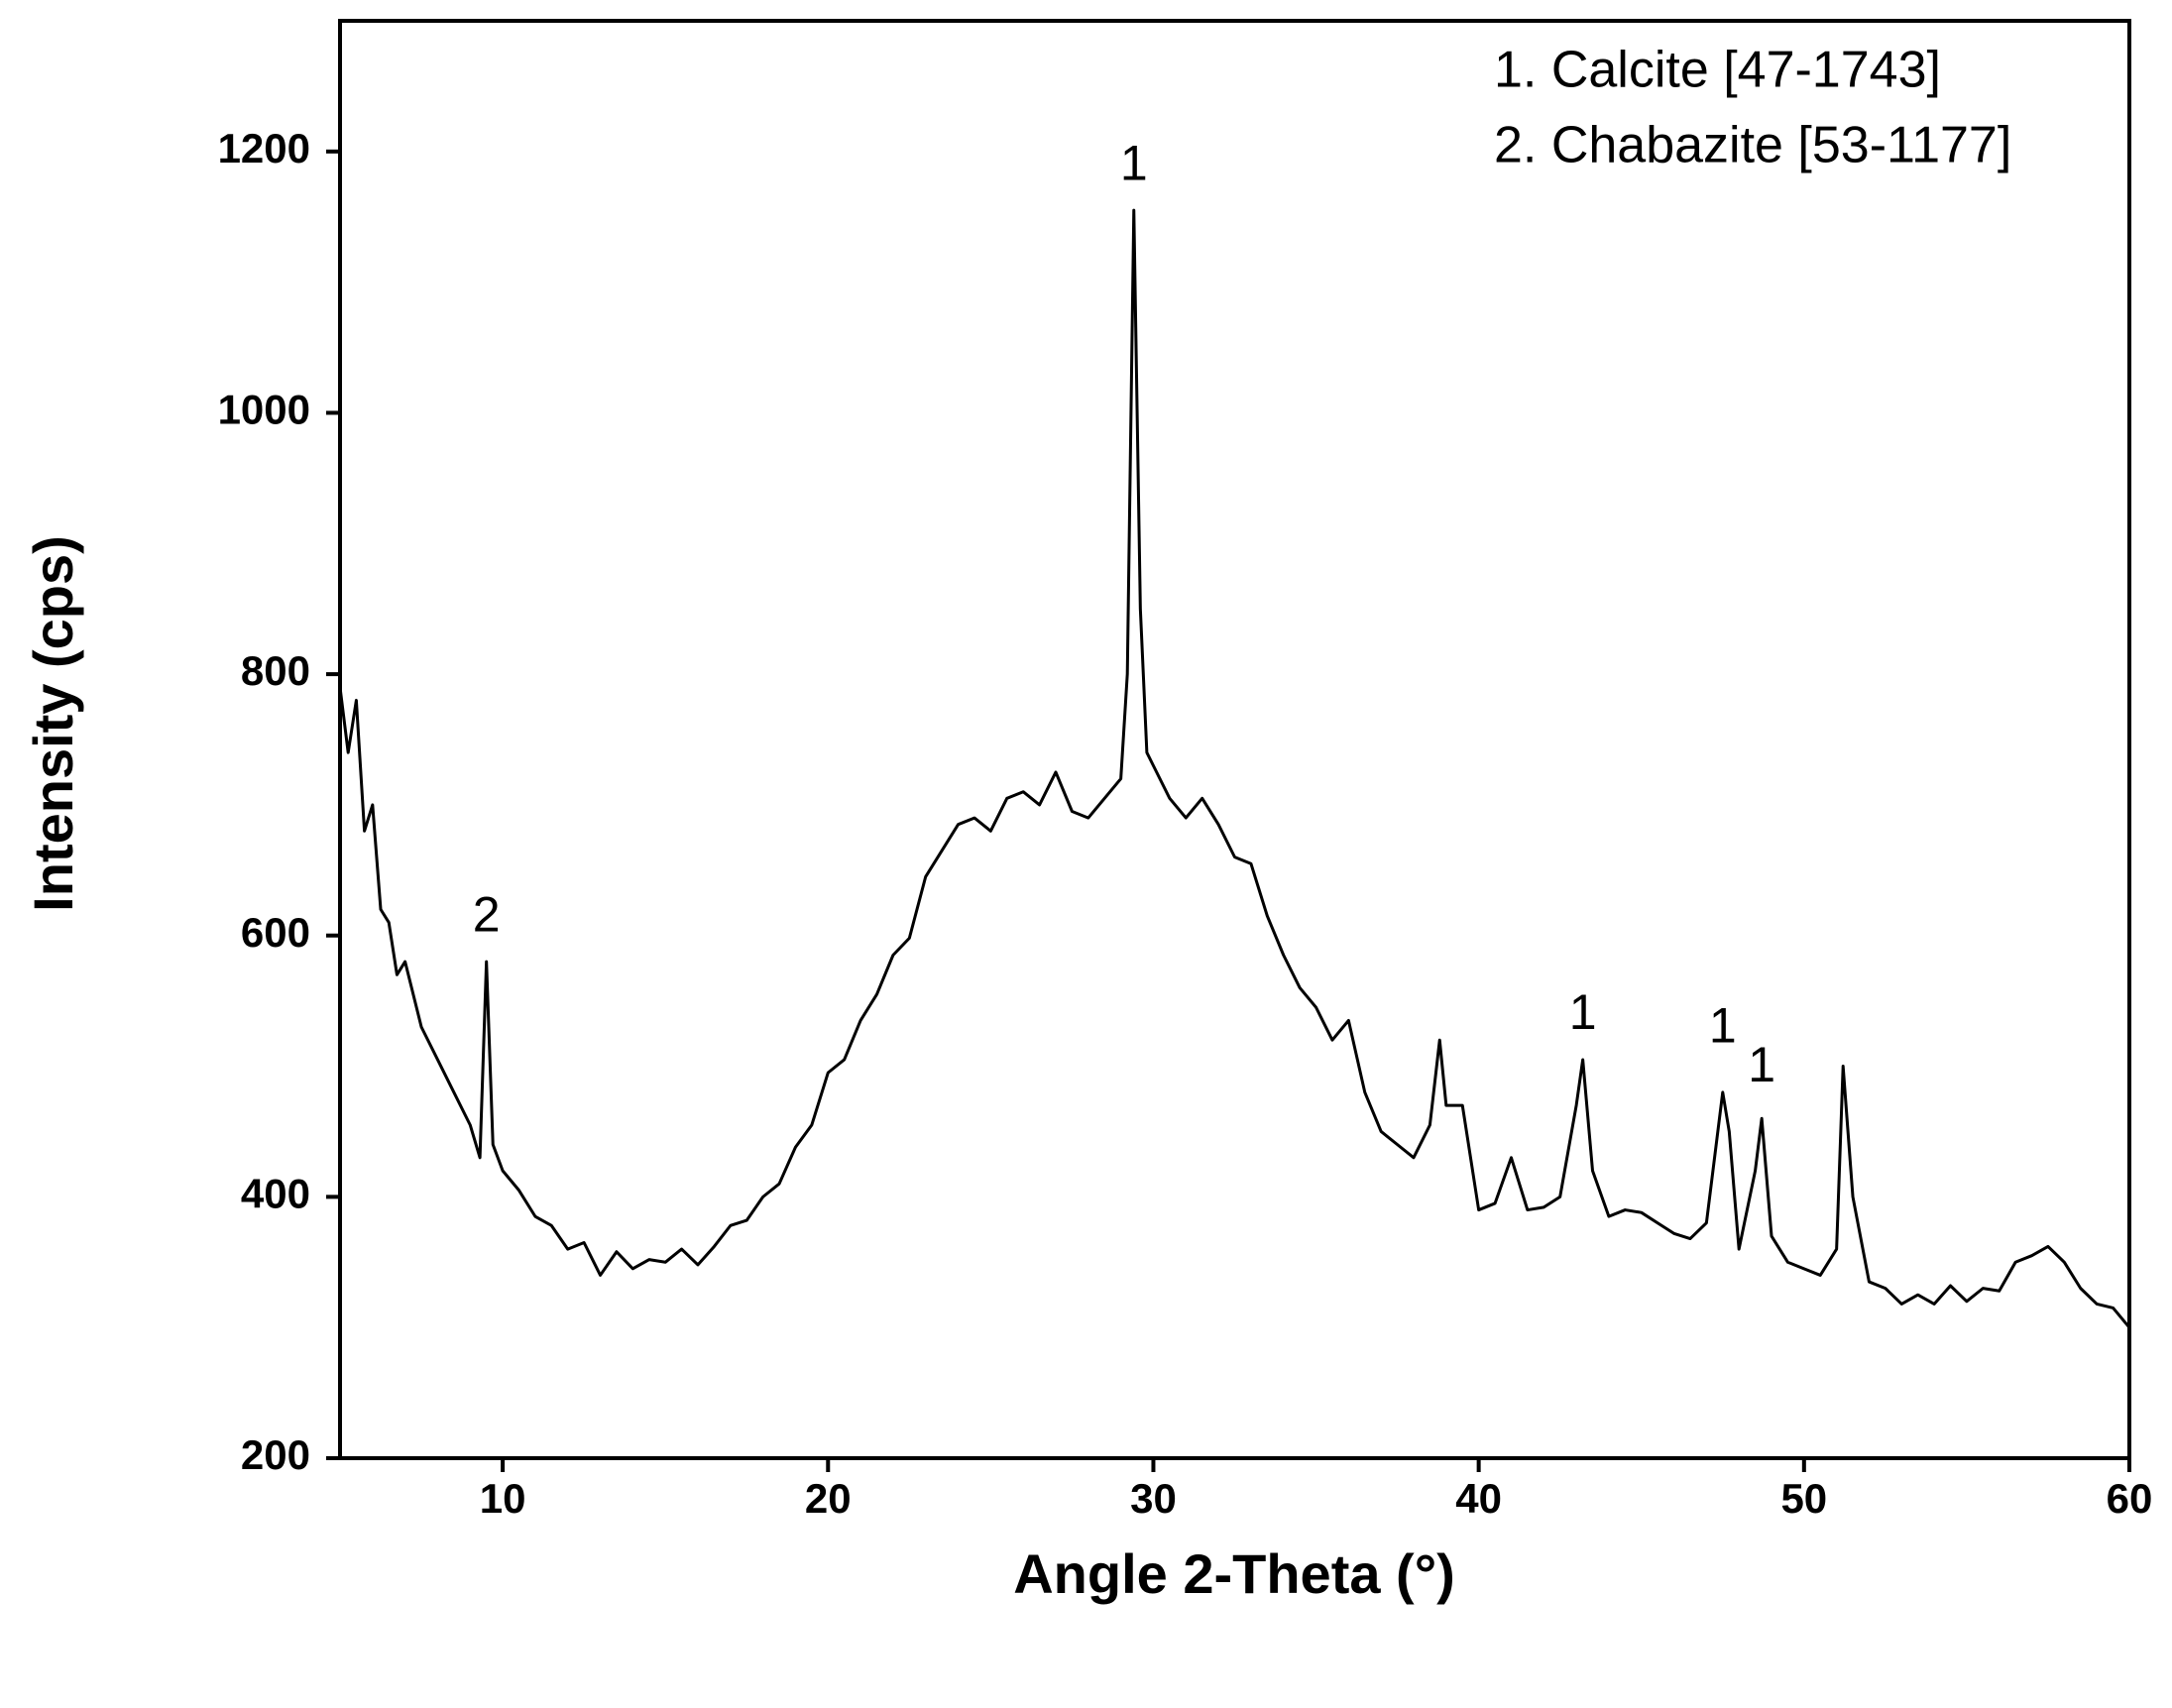  What do you see at coordinates (53, 723) in the screenshot?
I see `y-axis-title: Intensity (cps)` at bounding box center [53, 723].